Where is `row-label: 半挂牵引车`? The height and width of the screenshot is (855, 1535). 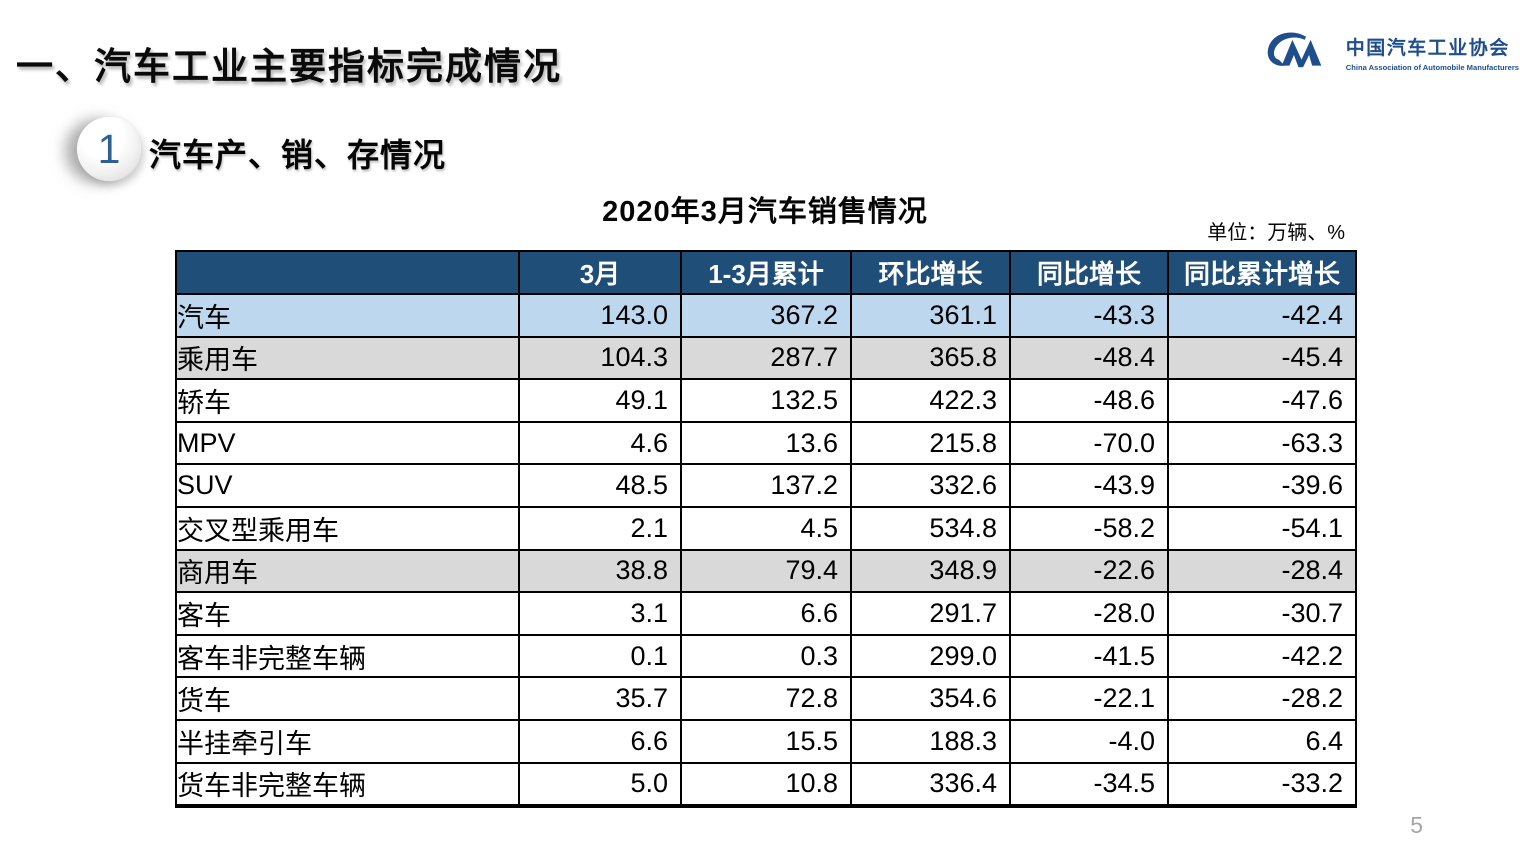
row-label: 半挂牵引车 is located at coordinates (347, 741).